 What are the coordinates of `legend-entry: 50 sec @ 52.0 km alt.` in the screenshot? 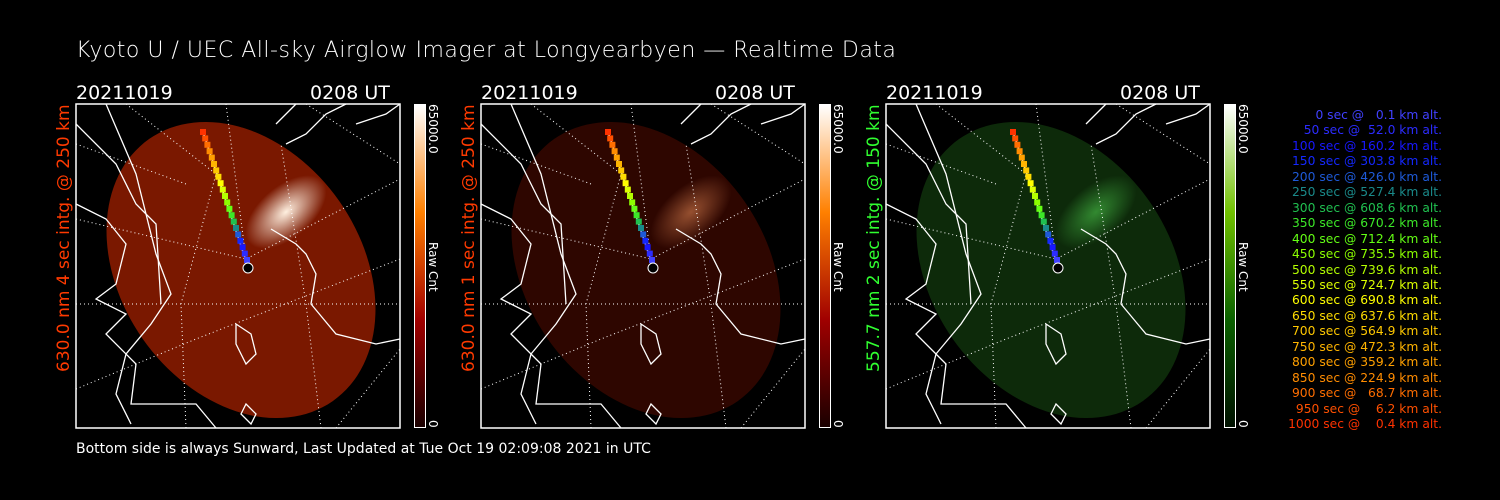 It's located at (1372, 130).